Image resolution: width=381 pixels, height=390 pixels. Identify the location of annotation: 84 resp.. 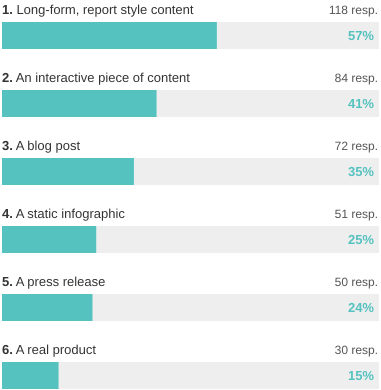
(356, 78).